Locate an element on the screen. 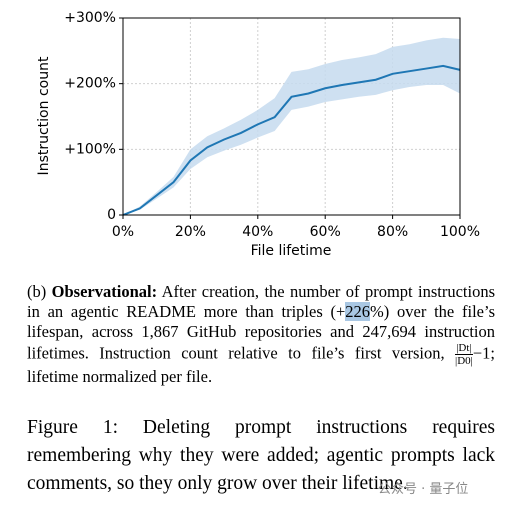 The height and width of the screenshot is (508, 526). caption-highlight: 226 is located at coordinates (358, 311).